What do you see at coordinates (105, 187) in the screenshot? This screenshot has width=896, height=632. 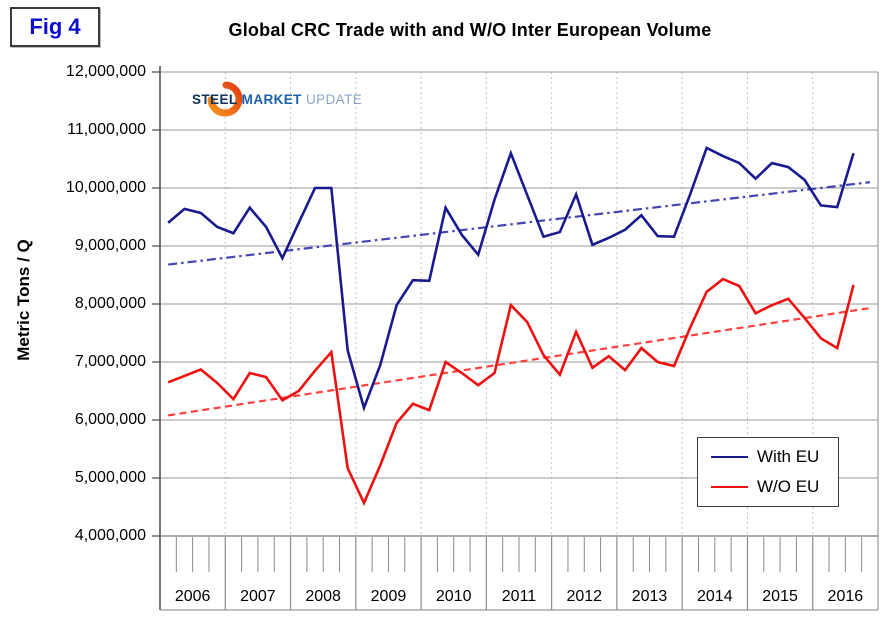 I see `y-axis-tick-label: 10,000,000` at bounding box center [105, 187].